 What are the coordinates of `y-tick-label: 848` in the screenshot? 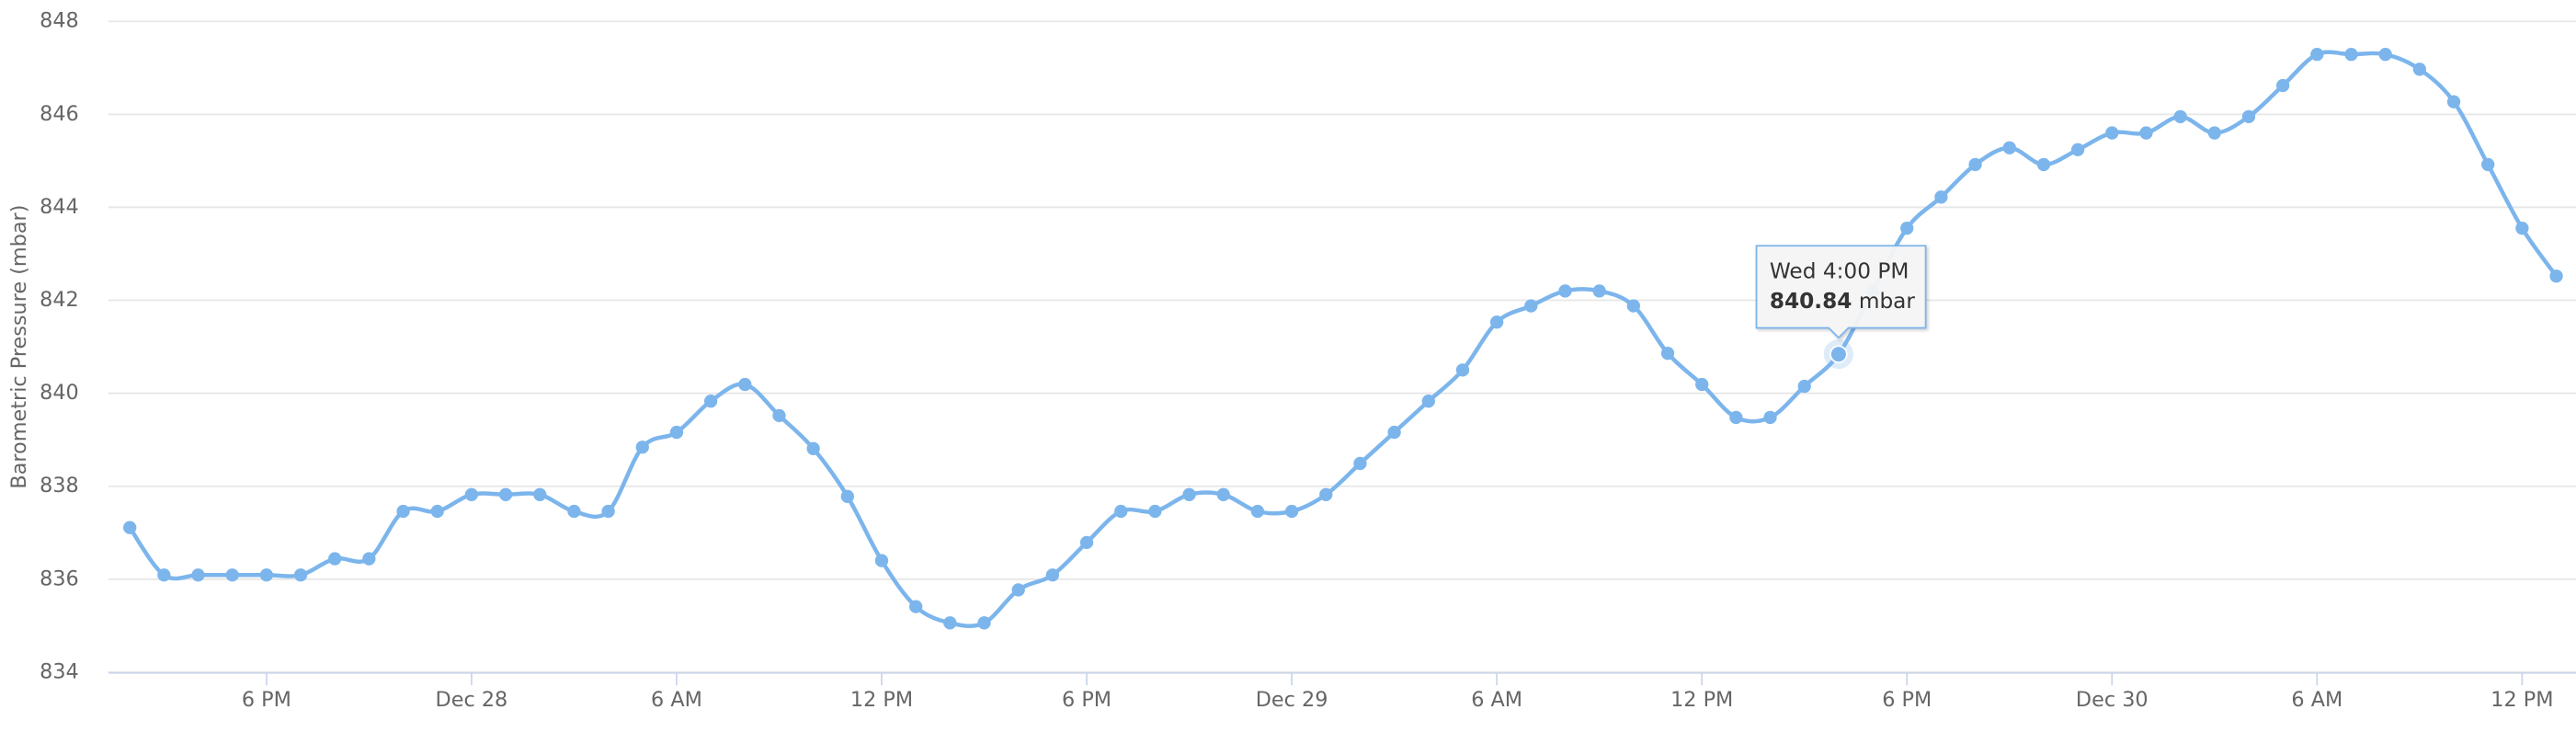 It's located at (59, 21).